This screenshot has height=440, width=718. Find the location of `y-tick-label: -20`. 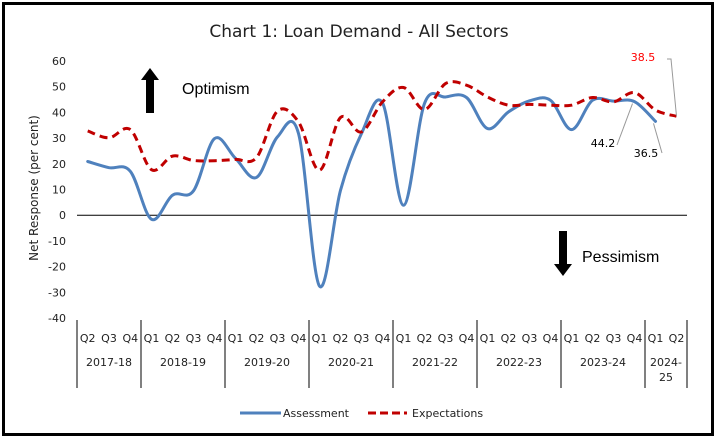

y-tick-label: -20 is located at coordinates (57, 267).